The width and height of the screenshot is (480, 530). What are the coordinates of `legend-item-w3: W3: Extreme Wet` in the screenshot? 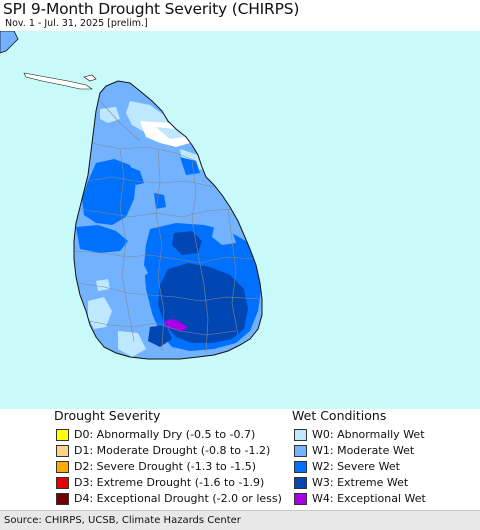 It's located at (351, 483).